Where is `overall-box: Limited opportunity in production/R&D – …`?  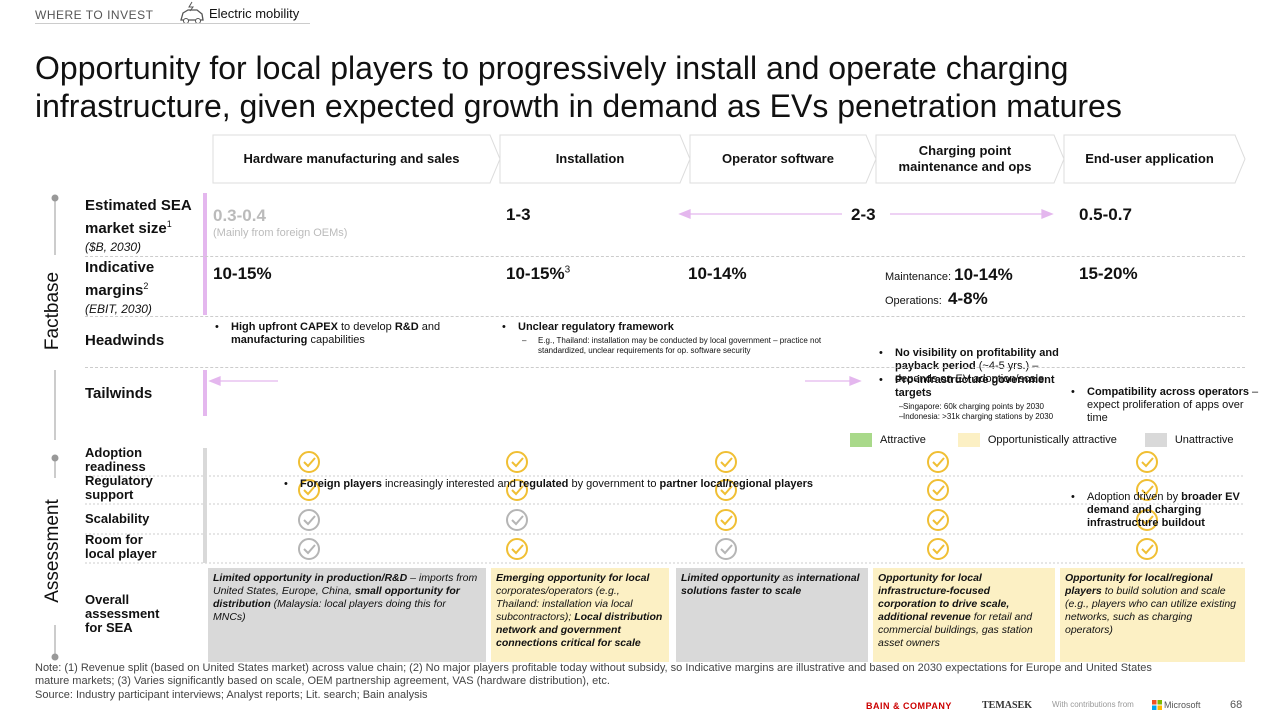 overall-box: Limited opportunity in production/R&D – … is located at coordinates (347, 615).